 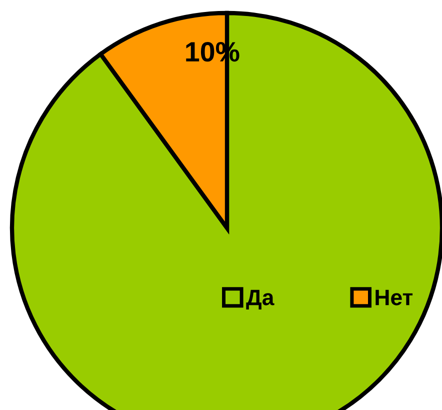 I want to click on legend-label: Нет, so click(x=394, y=298).